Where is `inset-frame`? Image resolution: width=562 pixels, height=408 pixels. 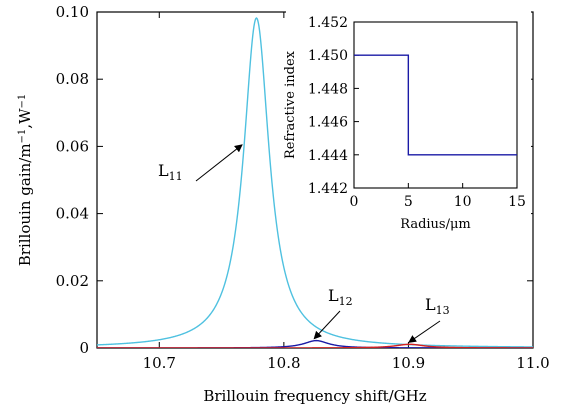 inset-frame is located at coordinates (435, 105).